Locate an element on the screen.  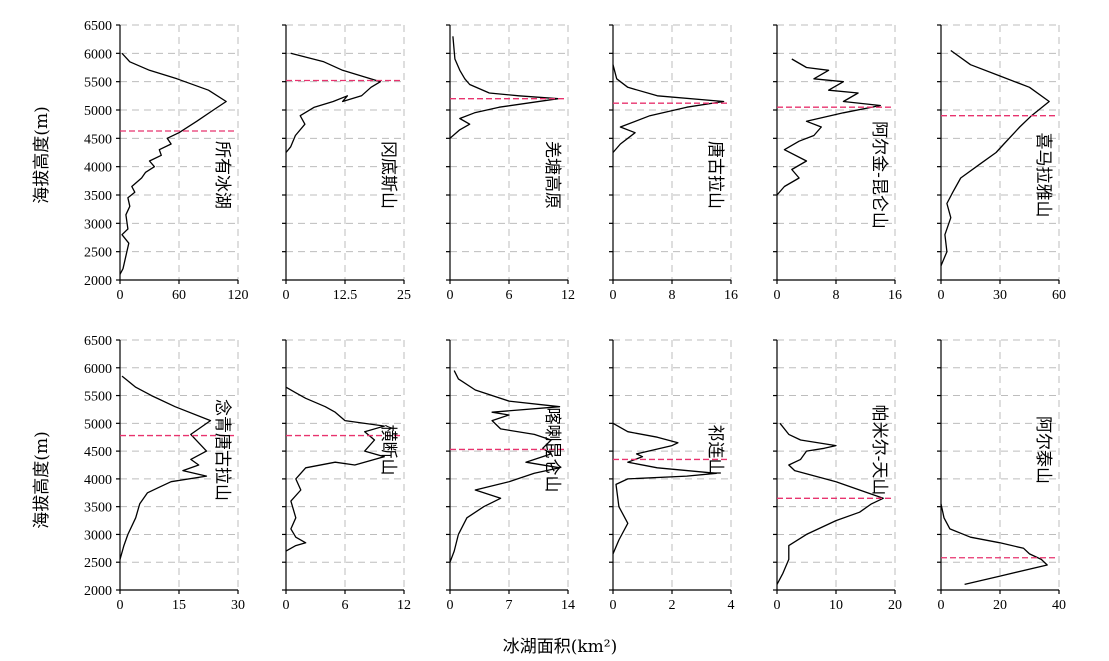
panel-label: 阿尔金-昆仑山 is located at coordinates (879, 175).